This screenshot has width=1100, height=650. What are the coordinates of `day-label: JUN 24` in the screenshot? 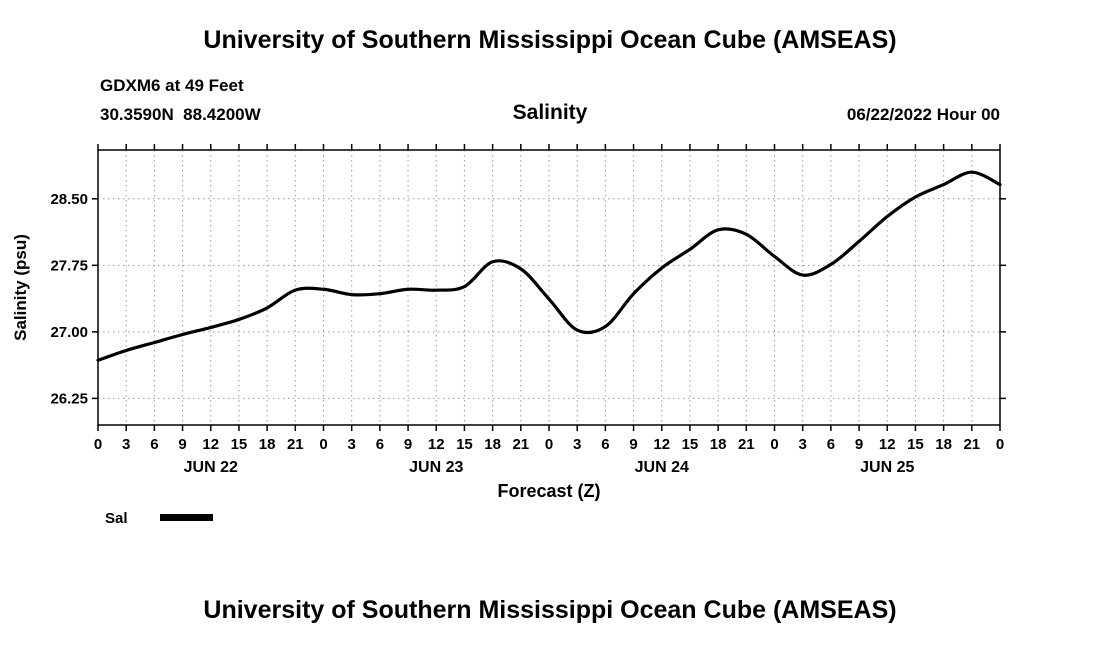 It's located at (662, 467).